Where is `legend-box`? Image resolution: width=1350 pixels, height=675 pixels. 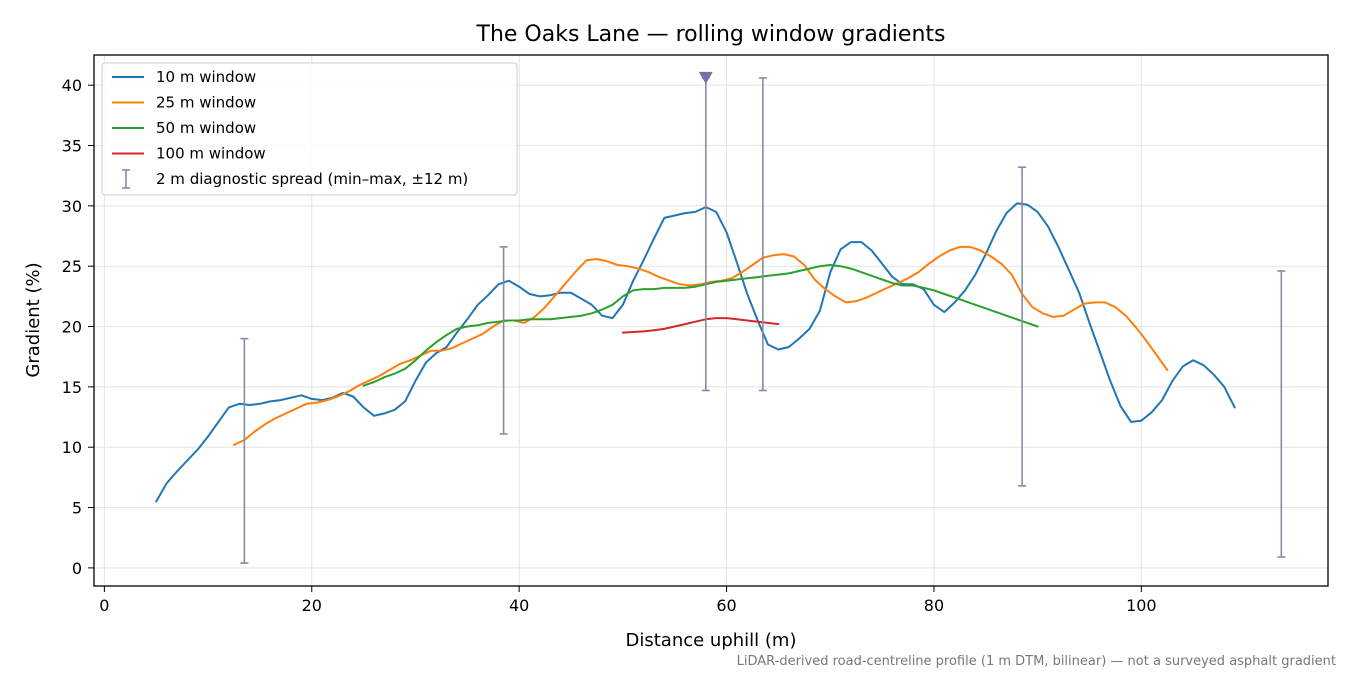
legend-box is located at coordinates (309, 129).